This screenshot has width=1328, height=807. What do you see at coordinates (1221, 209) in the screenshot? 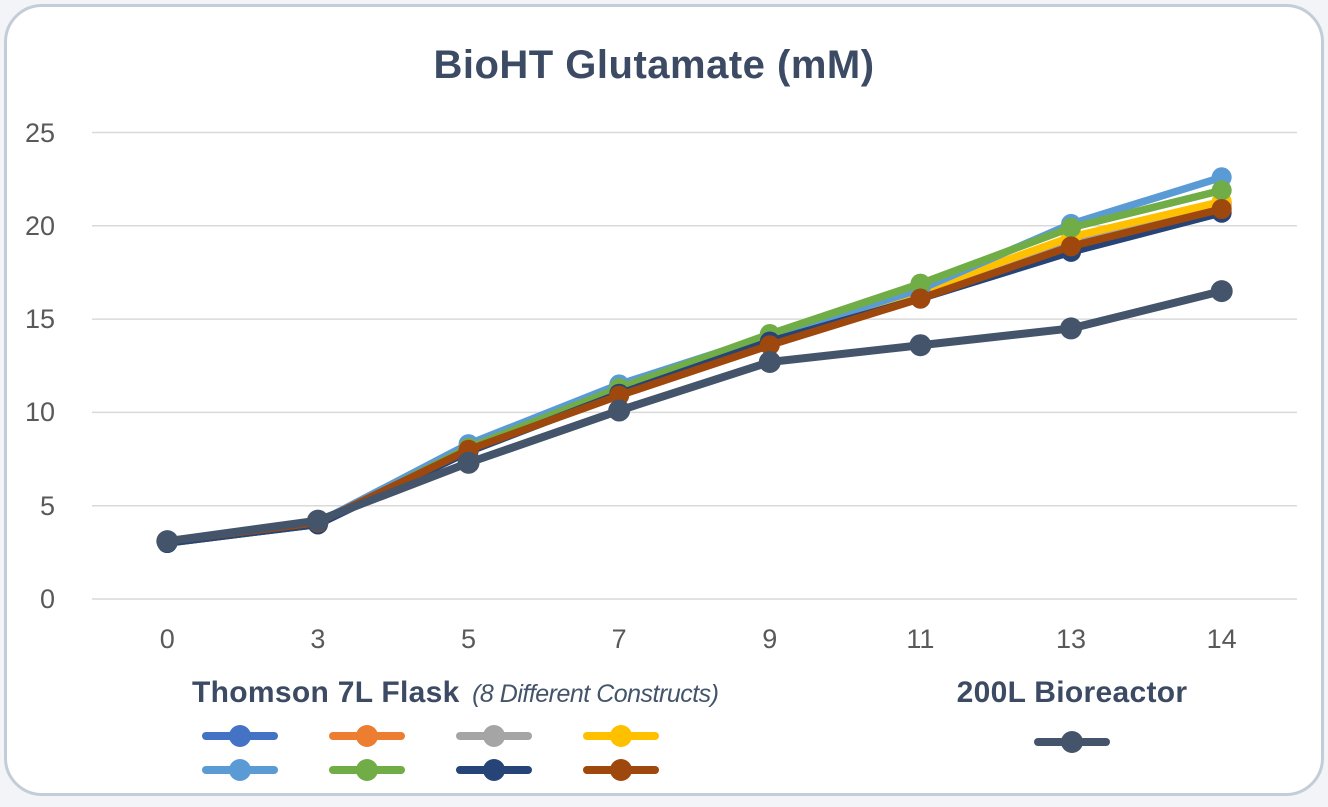
I see `data-point-construct-8-dark-orange-x14` at bounding box center [1221, 209].